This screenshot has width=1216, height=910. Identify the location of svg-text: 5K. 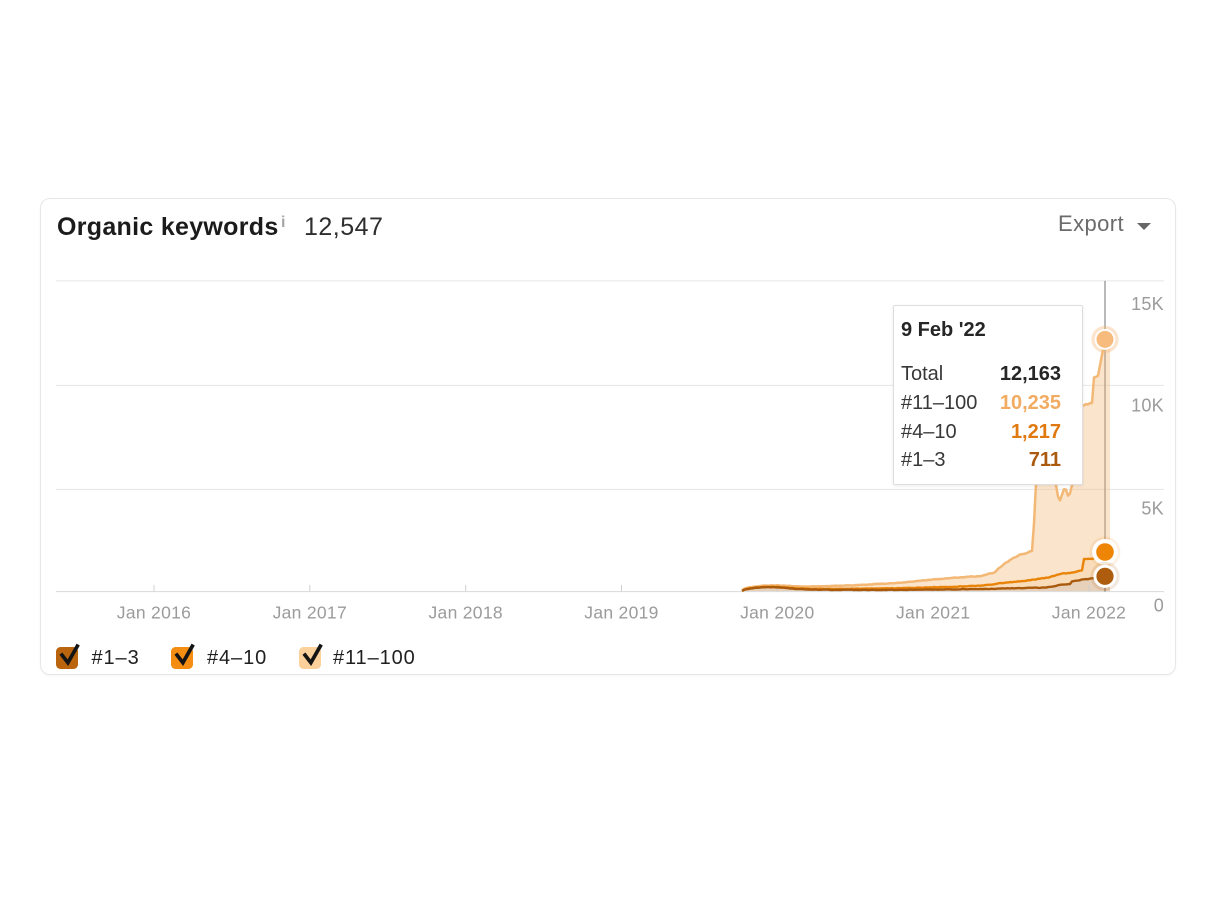
(1152, 508).